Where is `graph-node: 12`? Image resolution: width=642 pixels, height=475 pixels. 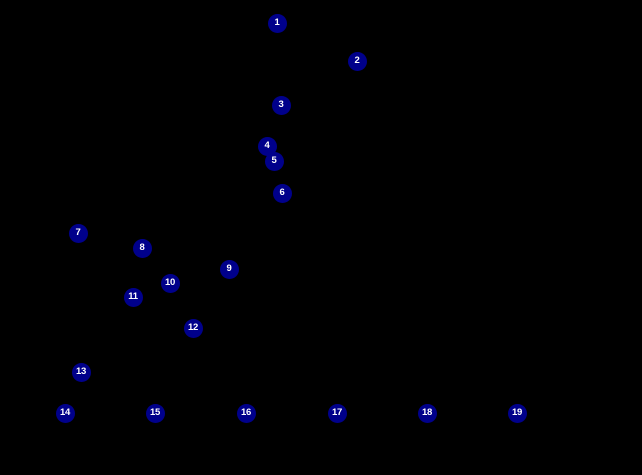
graph-node: 12 is located at coordinates (193, 328).